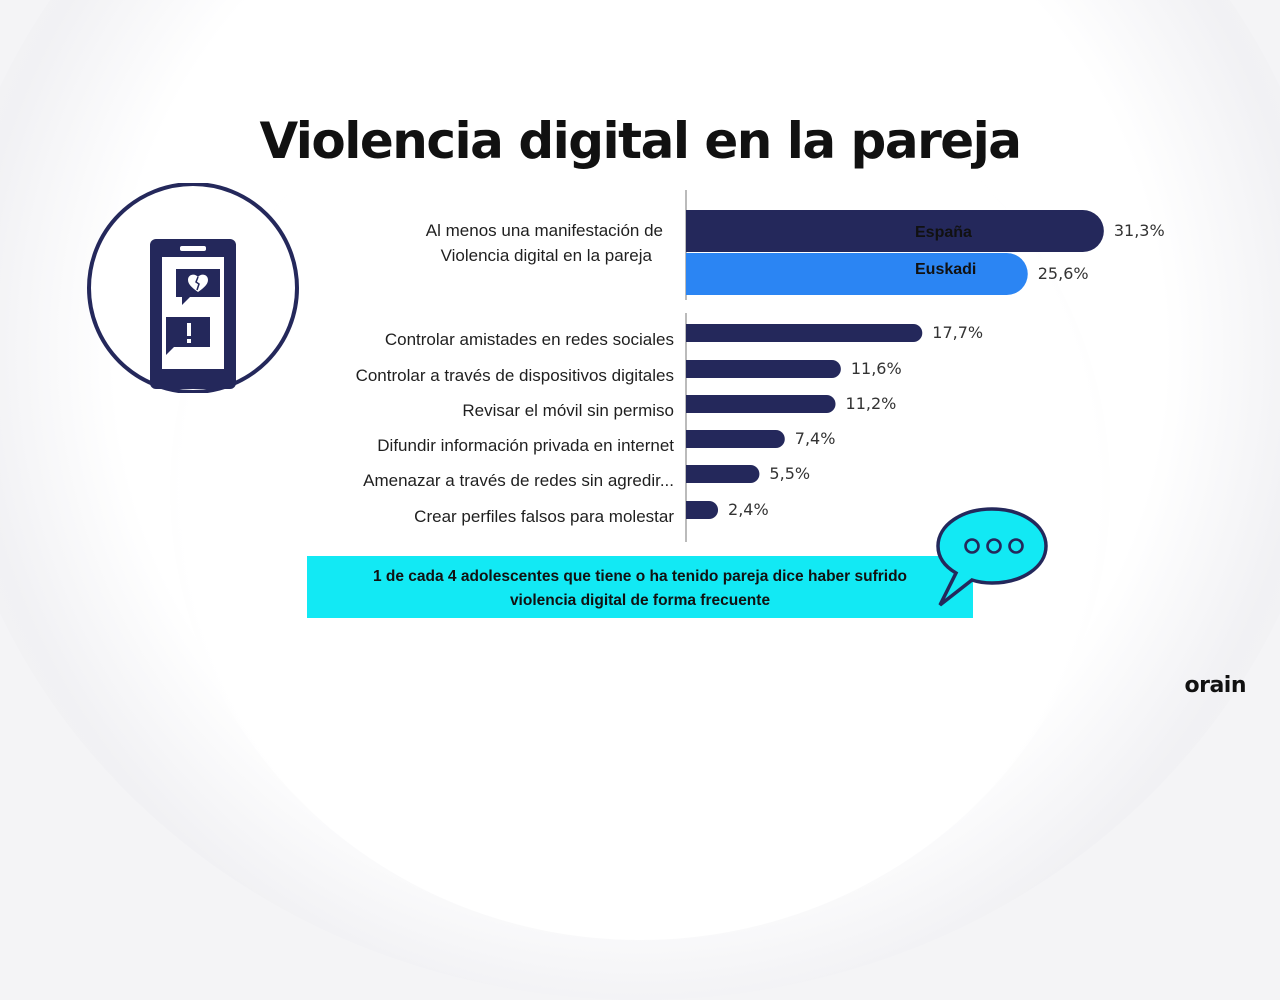 The image size is (1280, 1000). What do you see at coordinates (871, 403) in the screenshot?
I see `value-label-category-2: 11,2%` at bounding box center [871, 403].